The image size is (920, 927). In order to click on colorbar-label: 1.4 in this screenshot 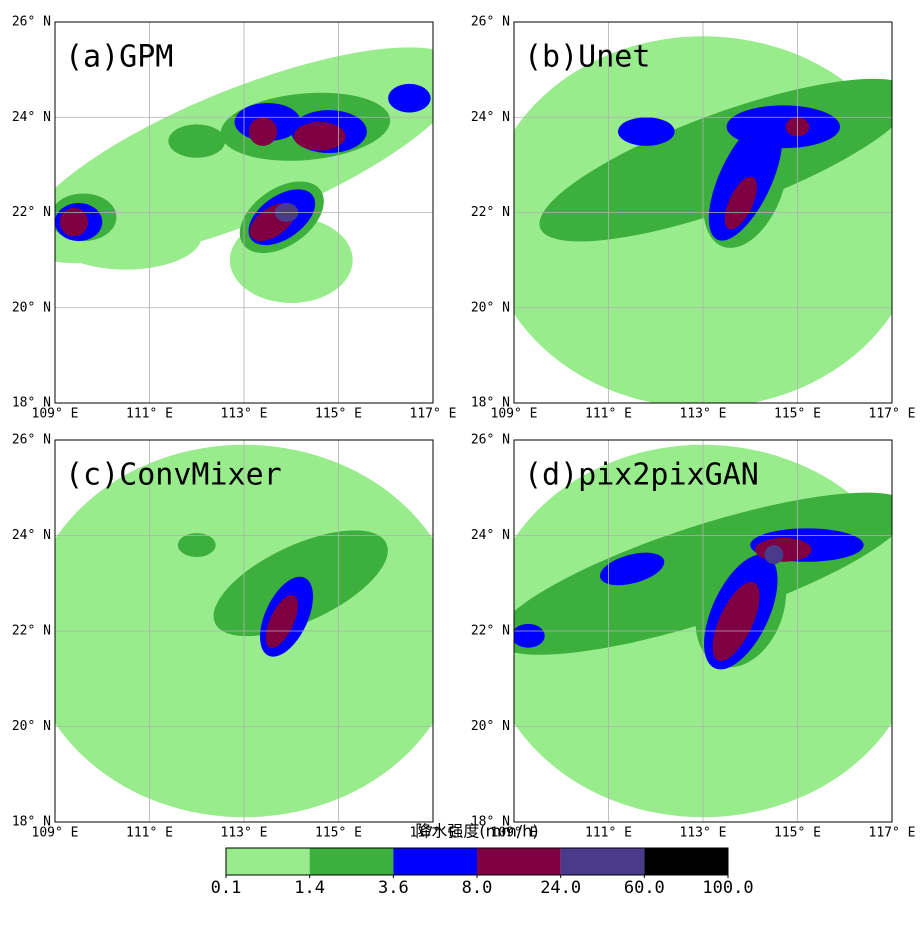, I will do `click(309, 888)`.